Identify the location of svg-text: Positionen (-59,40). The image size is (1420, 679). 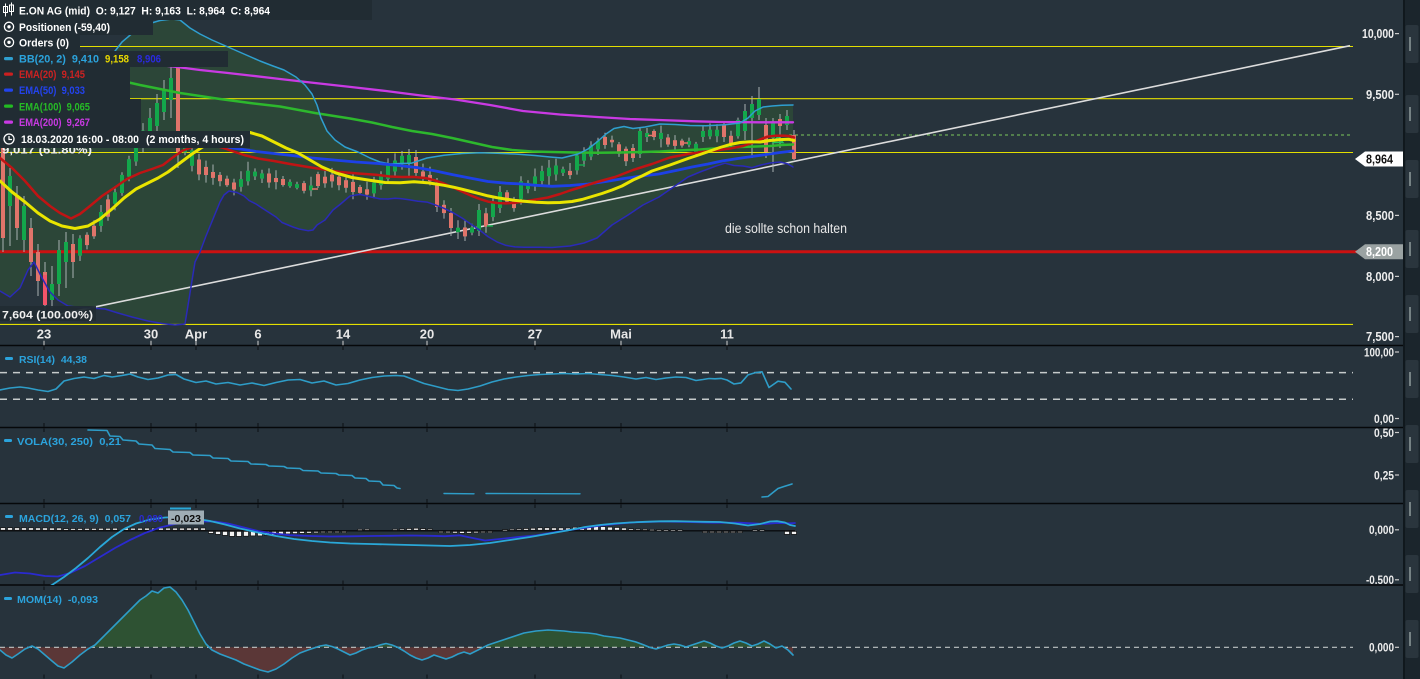
(64, 28).